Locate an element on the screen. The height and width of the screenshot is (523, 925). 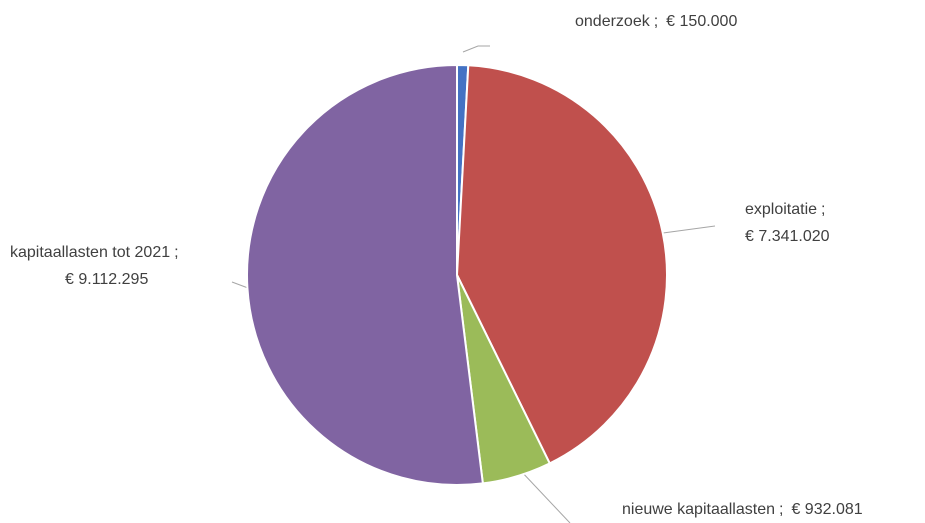
category-label: kapitaallasten tot 2021 is located at coordinates (90, 252).